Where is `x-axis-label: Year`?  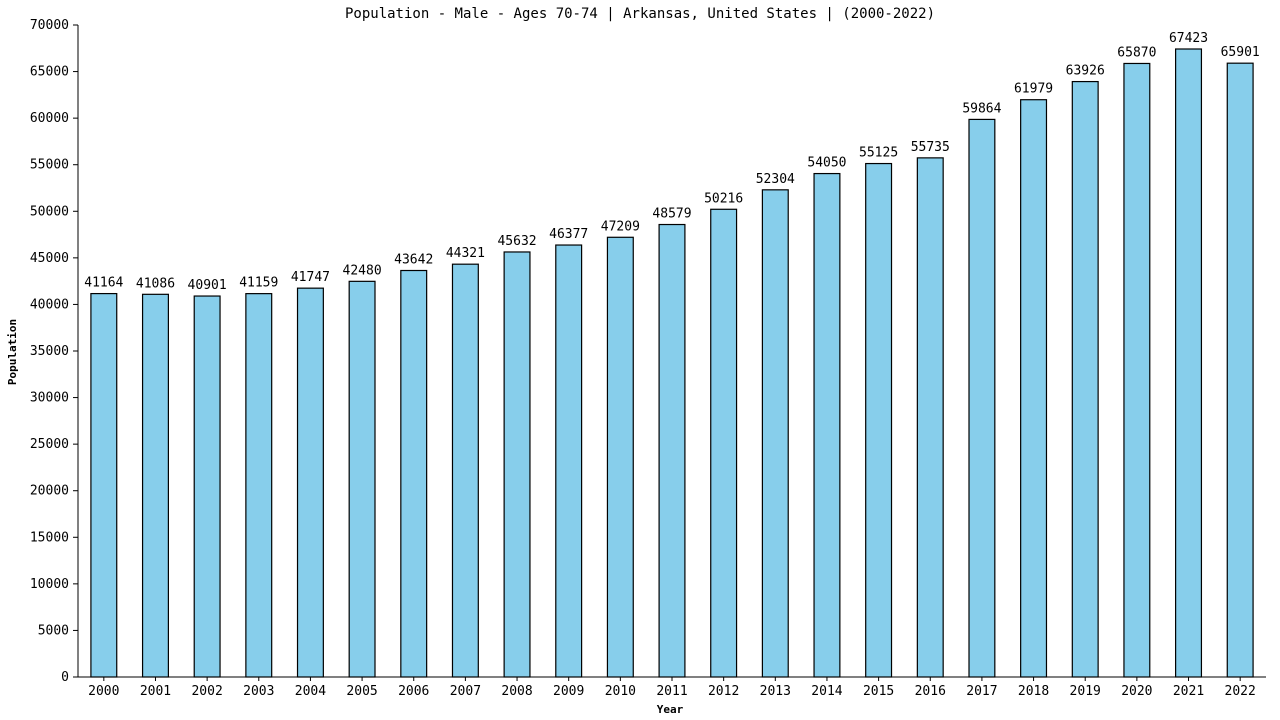
x-axis-label: Year is located at coordinates (670, 709).